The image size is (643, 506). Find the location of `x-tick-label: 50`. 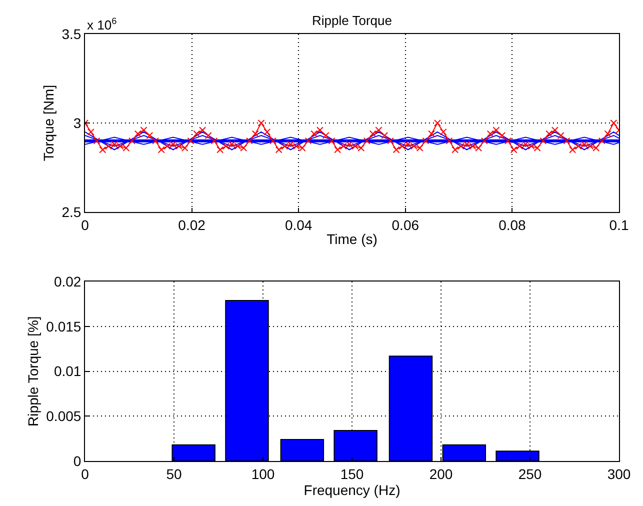

x-tick-label: 50 is located at coordinates (174, 474).